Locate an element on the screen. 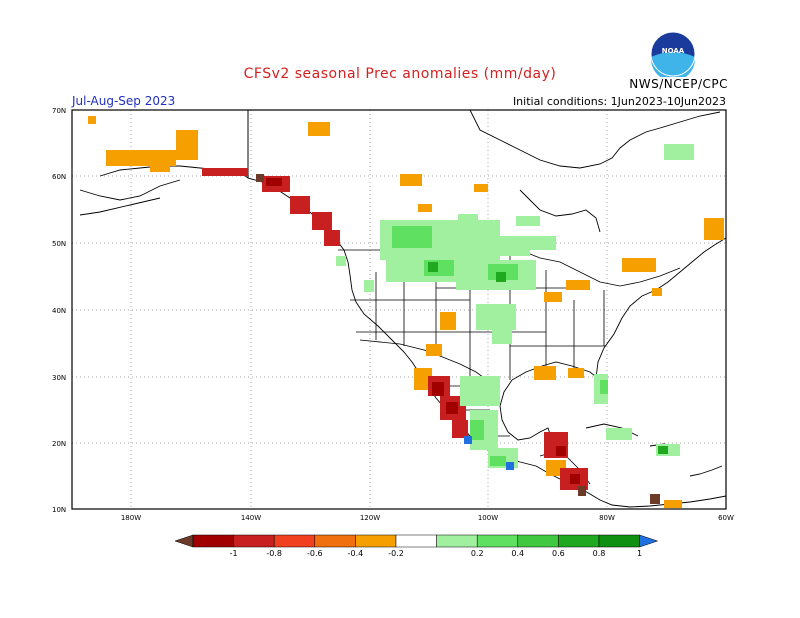  colorbar-label: -0.8 is located at coordinates (274, 553).